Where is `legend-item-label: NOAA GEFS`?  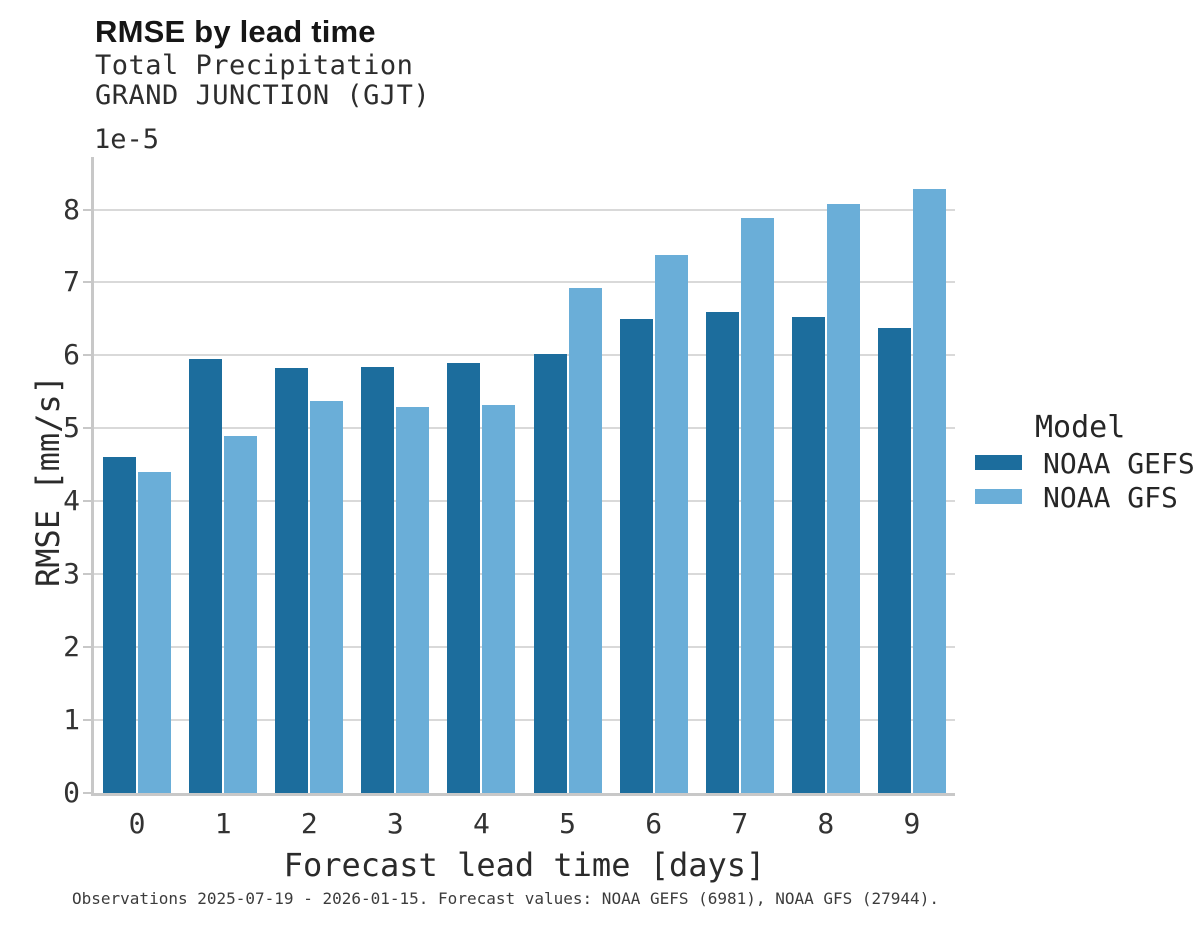 legend-item-label: NOAA GEFS is located at coordinates (1119, 463).